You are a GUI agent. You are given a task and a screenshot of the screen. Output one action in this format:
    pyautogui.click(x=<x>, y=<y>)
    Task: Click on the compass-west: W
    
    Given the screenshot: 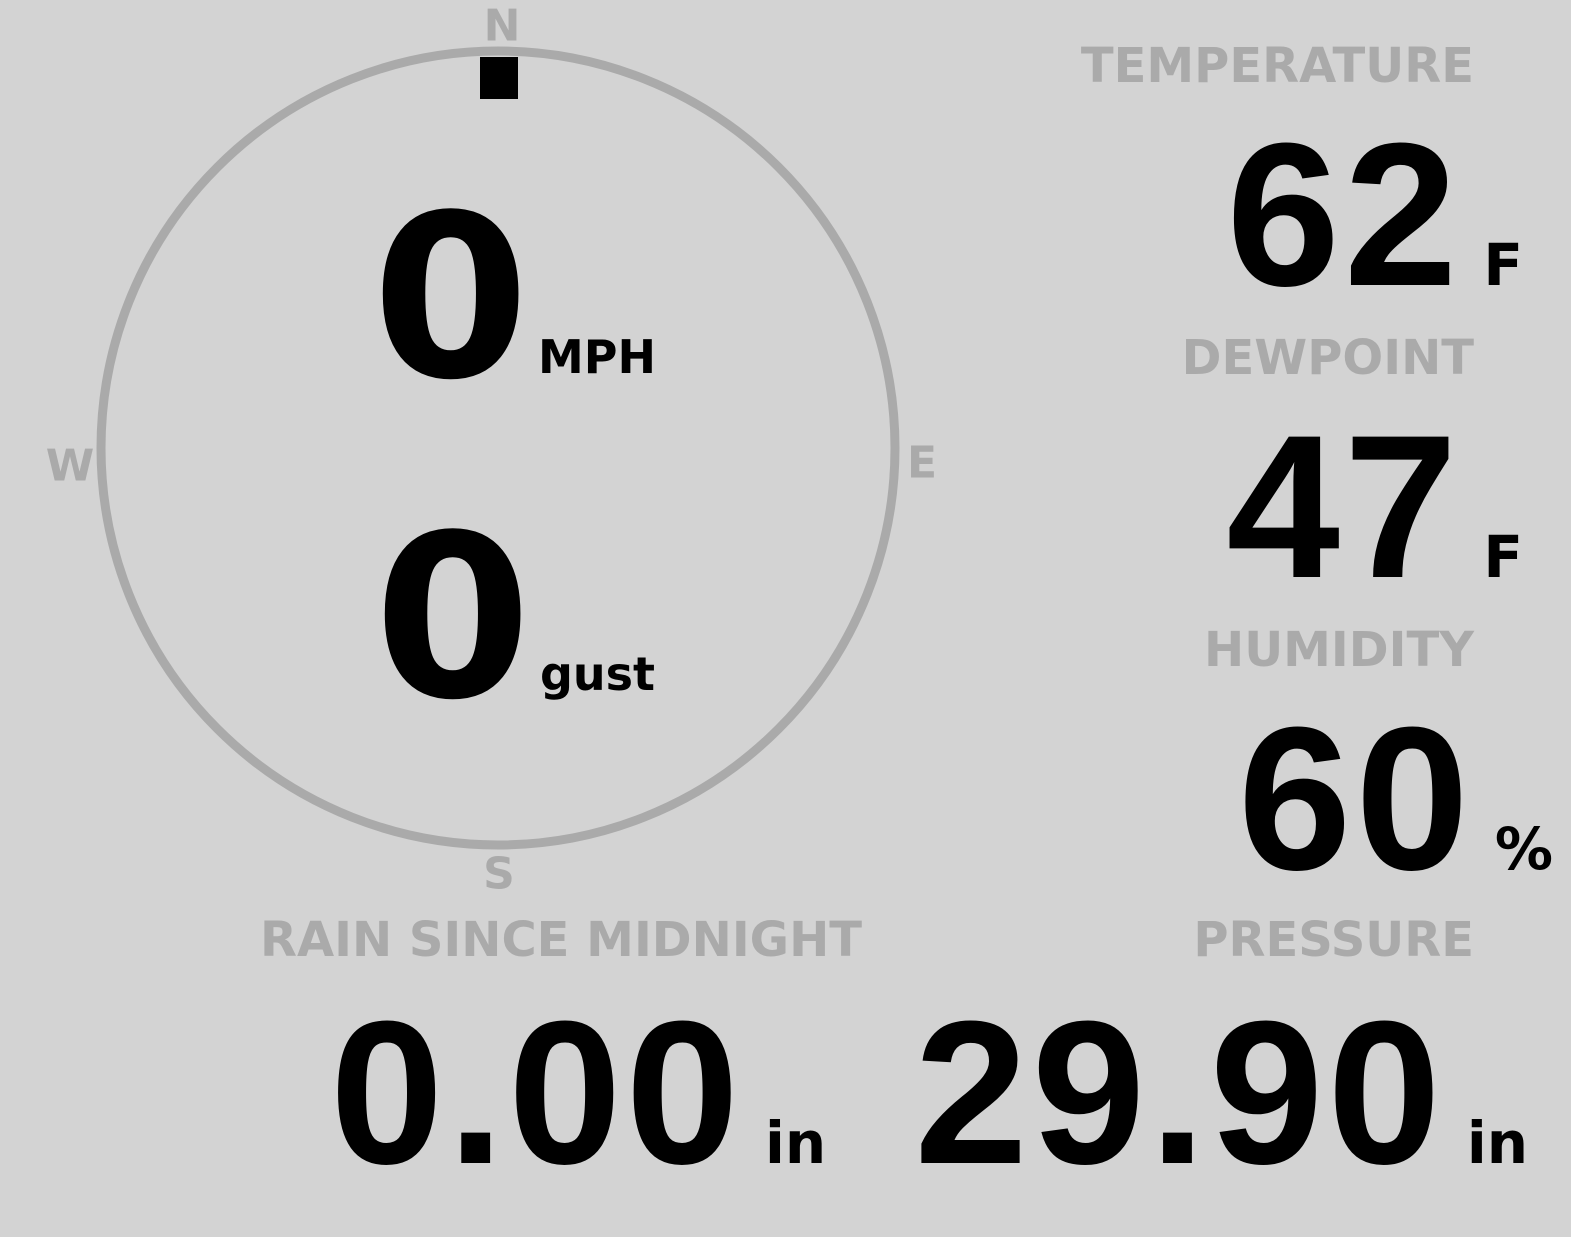 What is the action you would take?
    pyautogui.click(x=70, y=466)
    